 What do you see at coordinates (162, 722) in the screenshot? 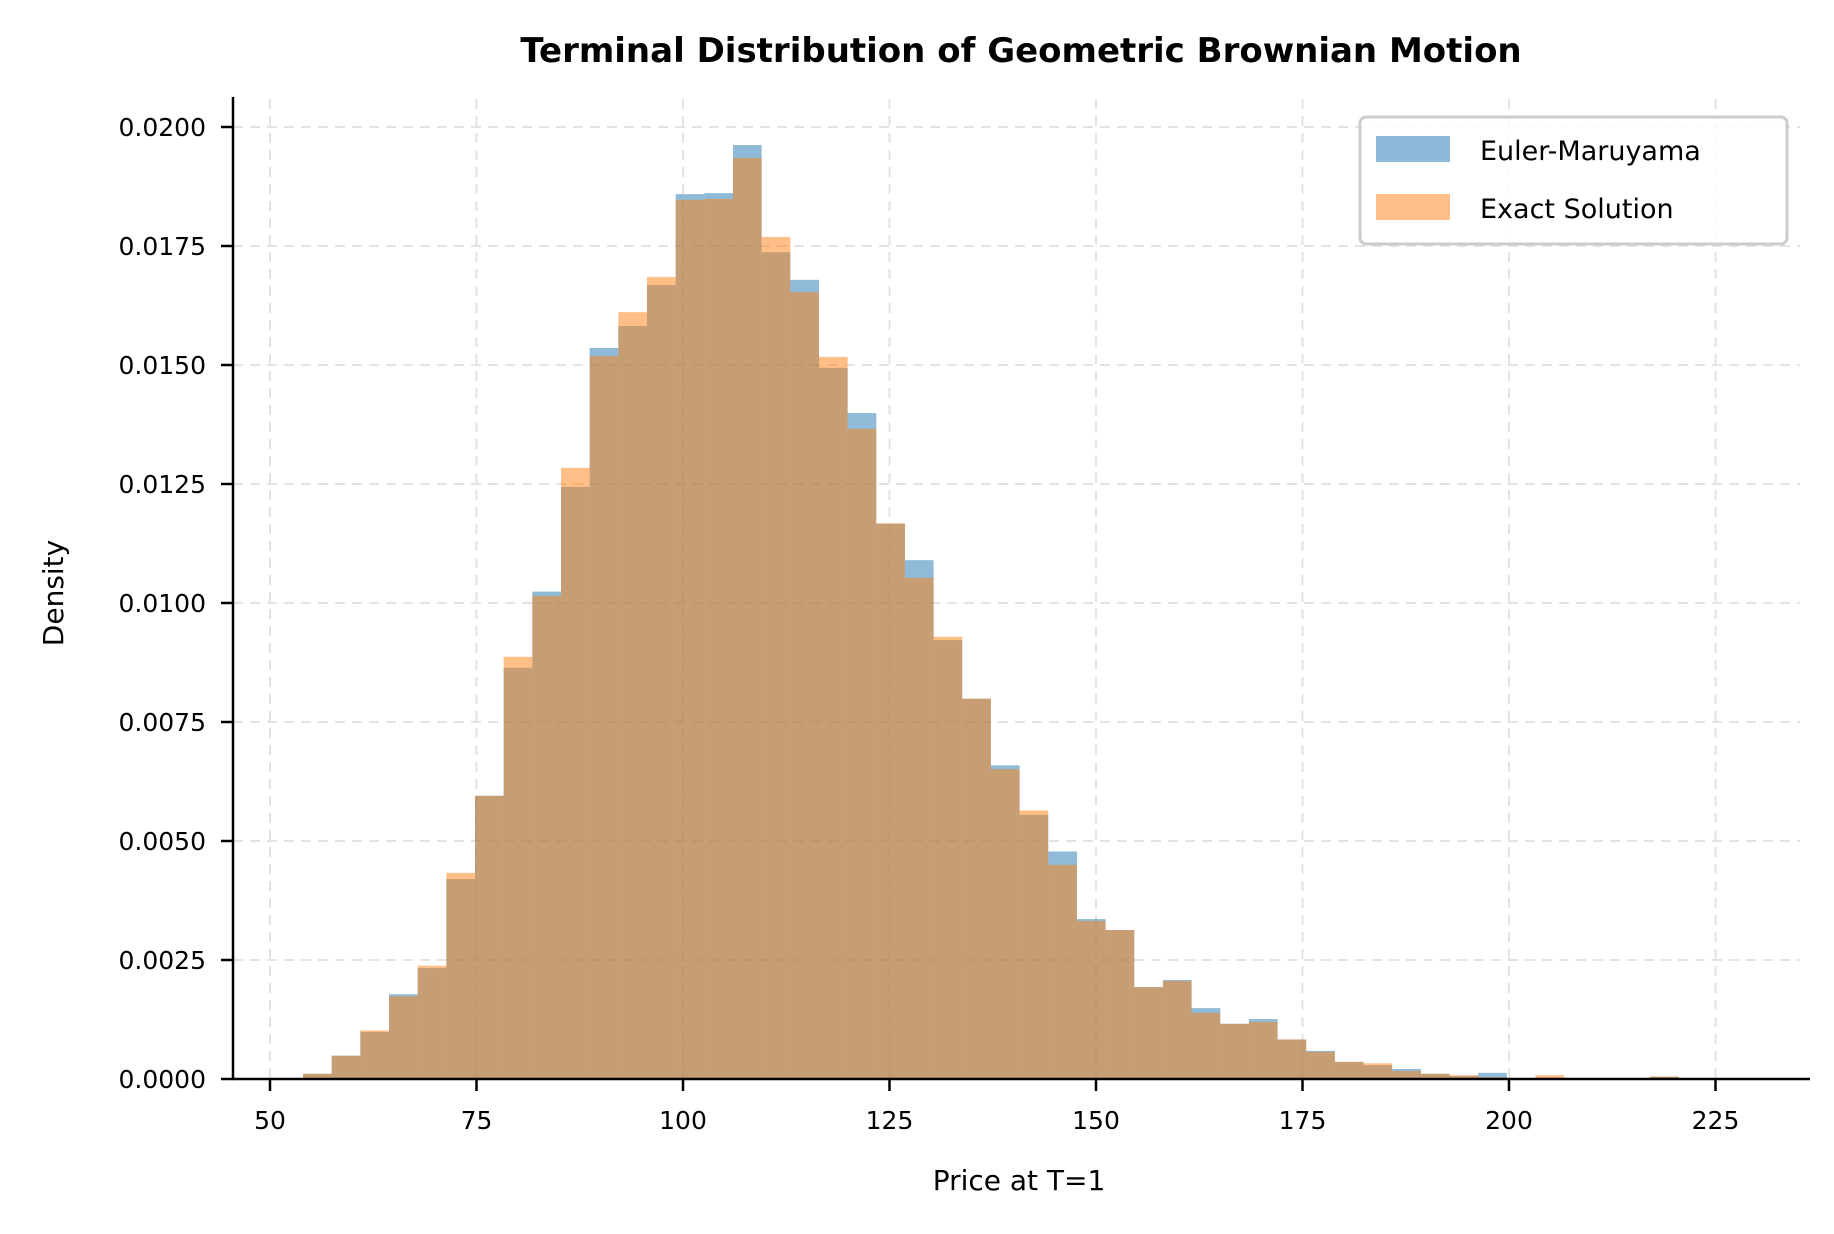
I see `y-tick-label: 0.0075` at bounding box center [162, 722].